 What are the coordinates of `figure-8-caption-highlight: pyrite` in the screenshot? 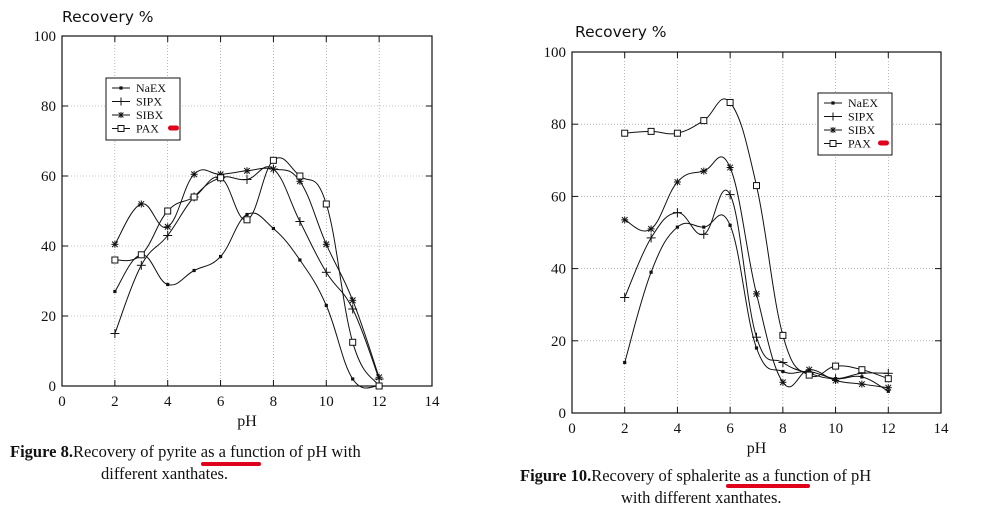 It's located at (177, 451).